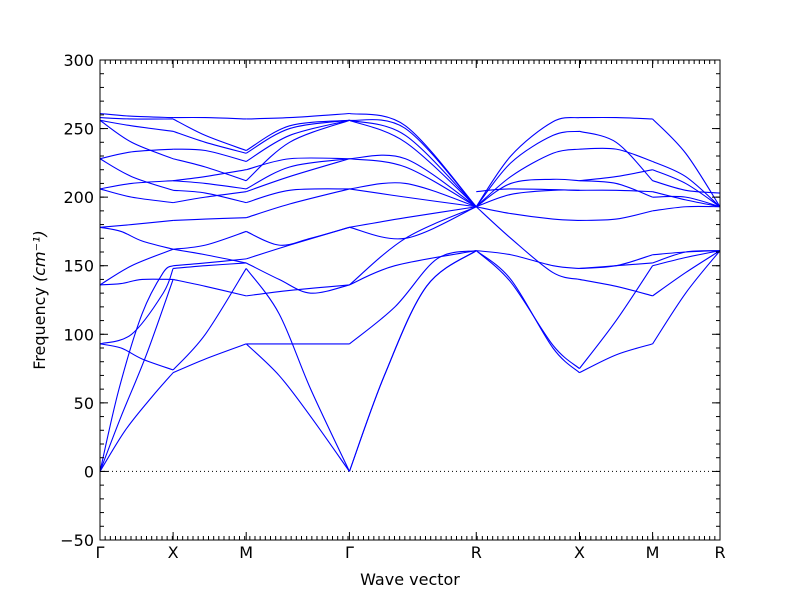  Describe the element at coordinates (410, 579) in the screenshot. I see `x-axis-label: Wave vector` at that location.